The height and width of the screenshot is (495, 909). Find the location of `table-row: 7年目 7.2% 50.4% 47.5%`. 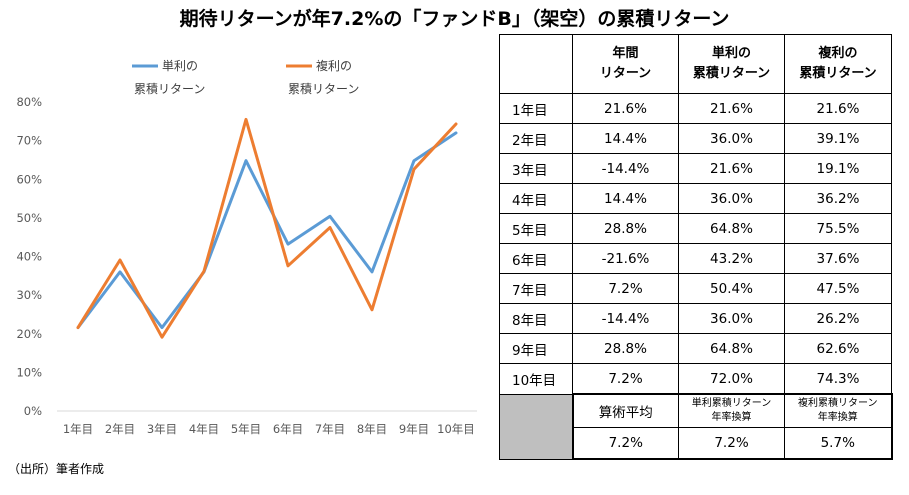

table-row: 7年目 7.2% 50.4% 47.5% is located at coordinates (695, 288).